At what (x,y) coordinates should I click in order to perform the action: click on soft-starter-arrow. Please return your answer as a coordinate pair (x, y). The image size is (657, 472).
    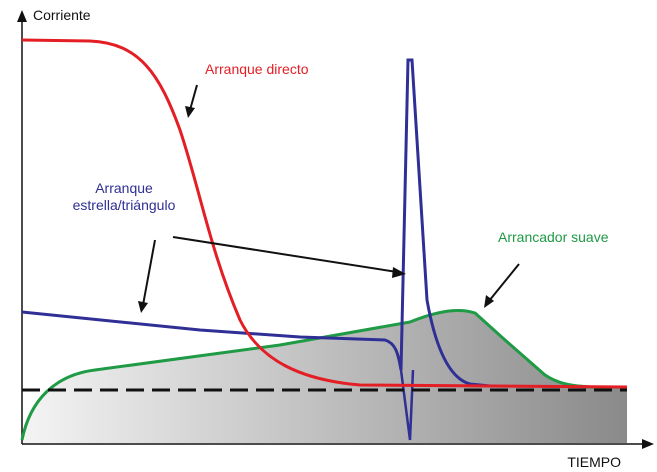
    Looking at the image, I should click on (502, 285).